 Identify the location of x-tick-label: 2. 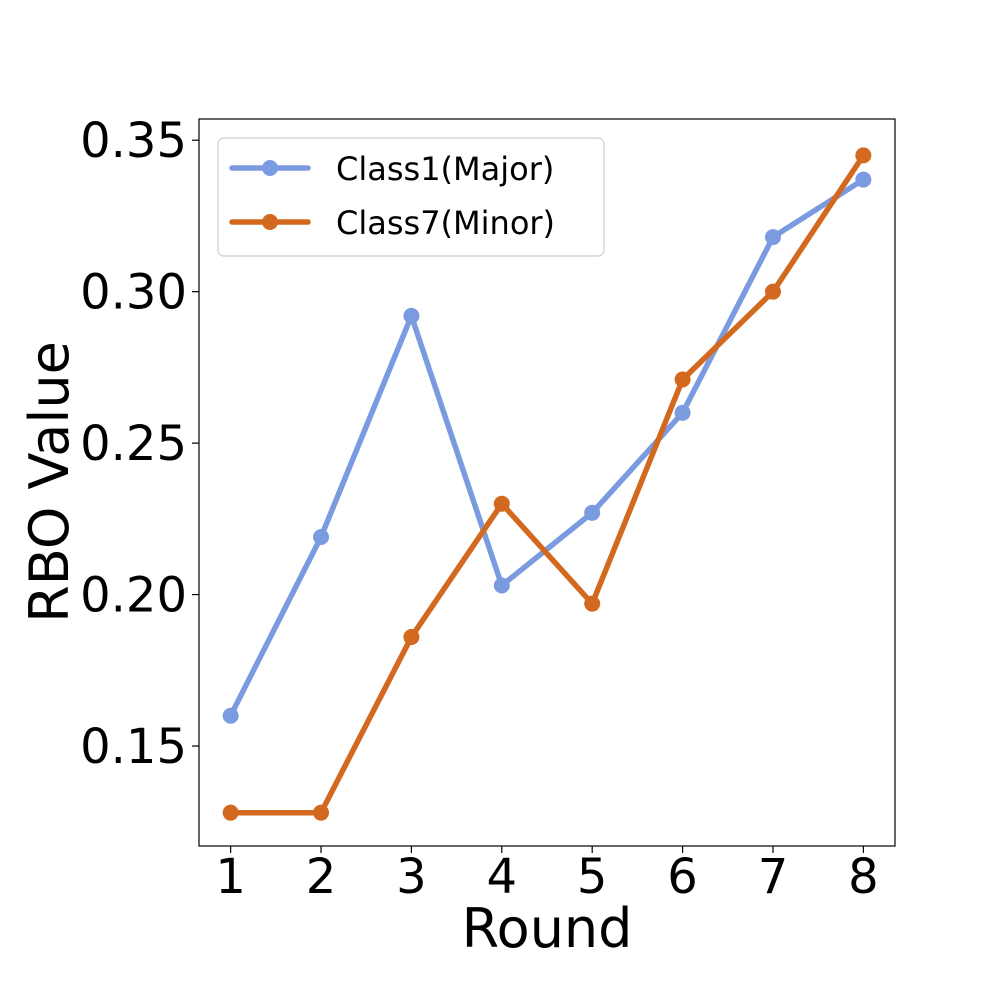
(321, 877).